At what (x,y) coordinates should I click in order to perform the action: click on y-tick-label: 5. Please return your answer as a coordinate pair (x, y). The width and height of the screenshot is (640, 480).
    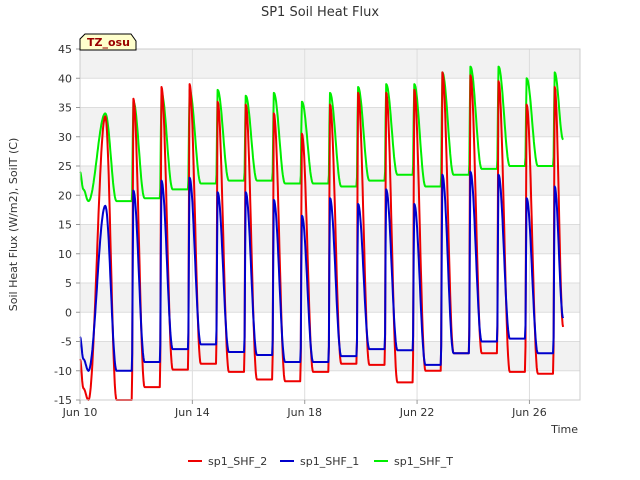
    Looking at the image, I should click on (68, 283).